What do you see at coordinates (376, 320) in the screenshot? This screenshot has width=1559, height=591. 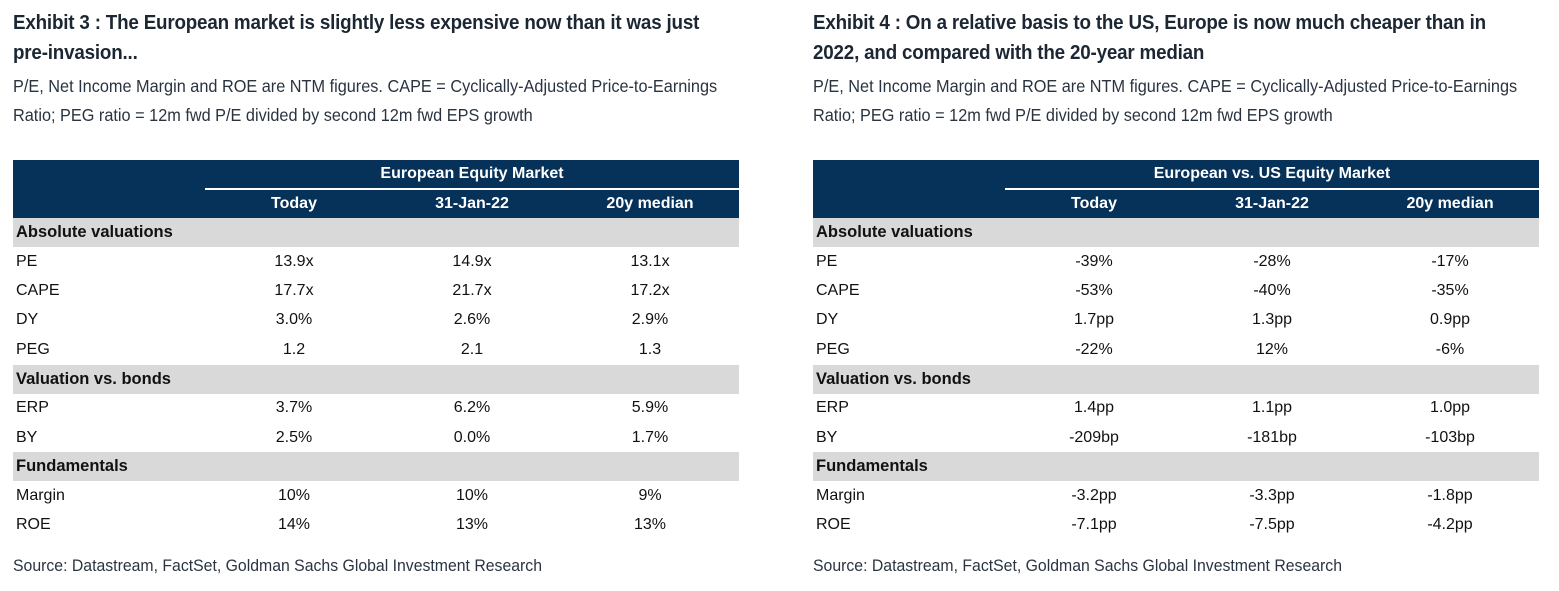 I see `table-row: DY 3.0% 2.6% 2.9%` at bounding box center [376, 320].